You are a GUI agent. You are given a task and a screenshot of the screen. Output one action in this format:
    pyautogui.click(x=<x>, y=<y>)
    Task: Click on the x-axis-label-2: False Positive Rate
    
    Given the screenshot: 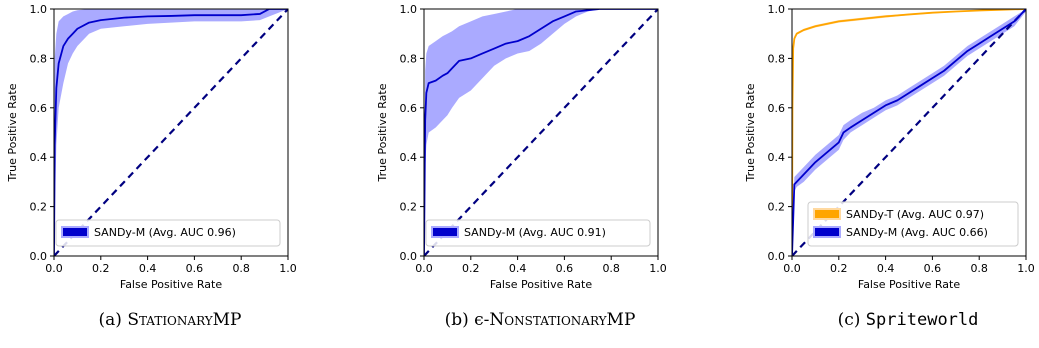 What is the action you would take?
    pyautogui.click(x=909, y=284)
    